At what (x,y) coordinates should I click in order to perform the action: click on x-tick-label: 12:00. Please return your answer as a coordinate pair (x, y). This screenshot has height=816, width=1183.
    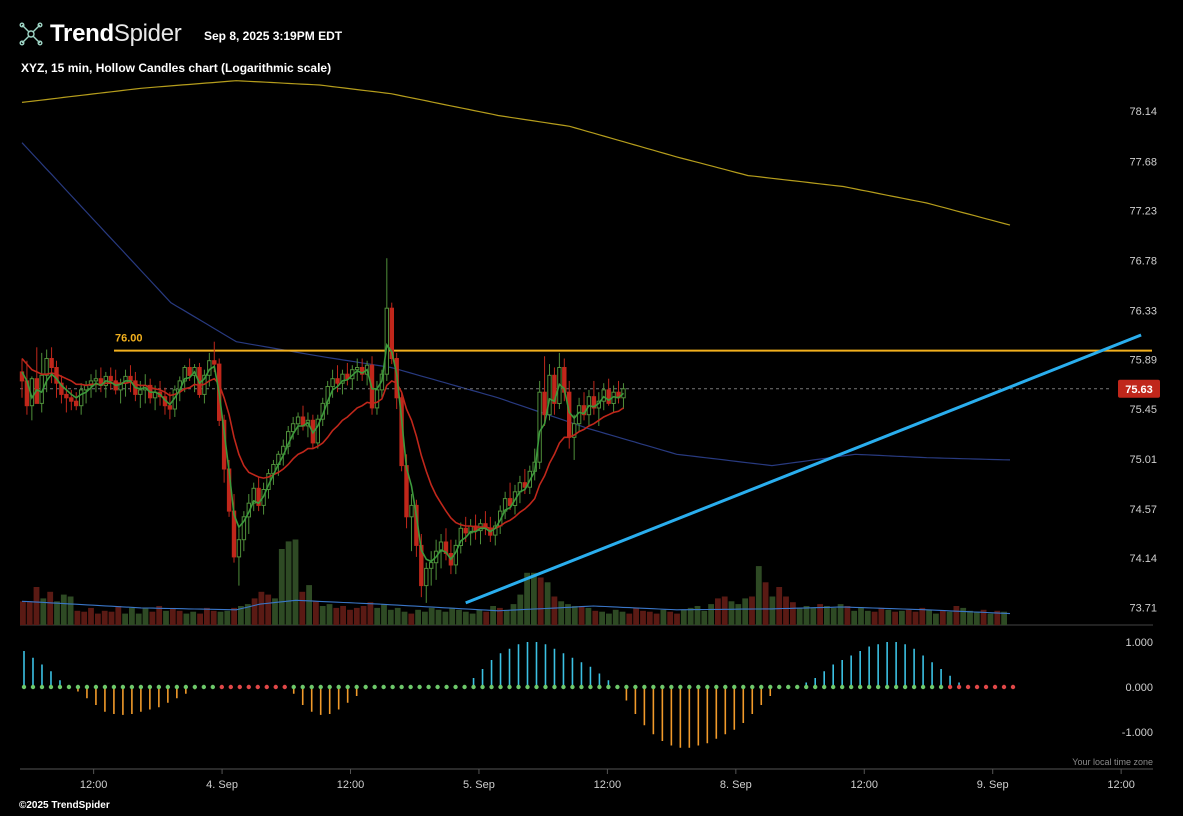
    Looking at the image, I should click on (865, 785).